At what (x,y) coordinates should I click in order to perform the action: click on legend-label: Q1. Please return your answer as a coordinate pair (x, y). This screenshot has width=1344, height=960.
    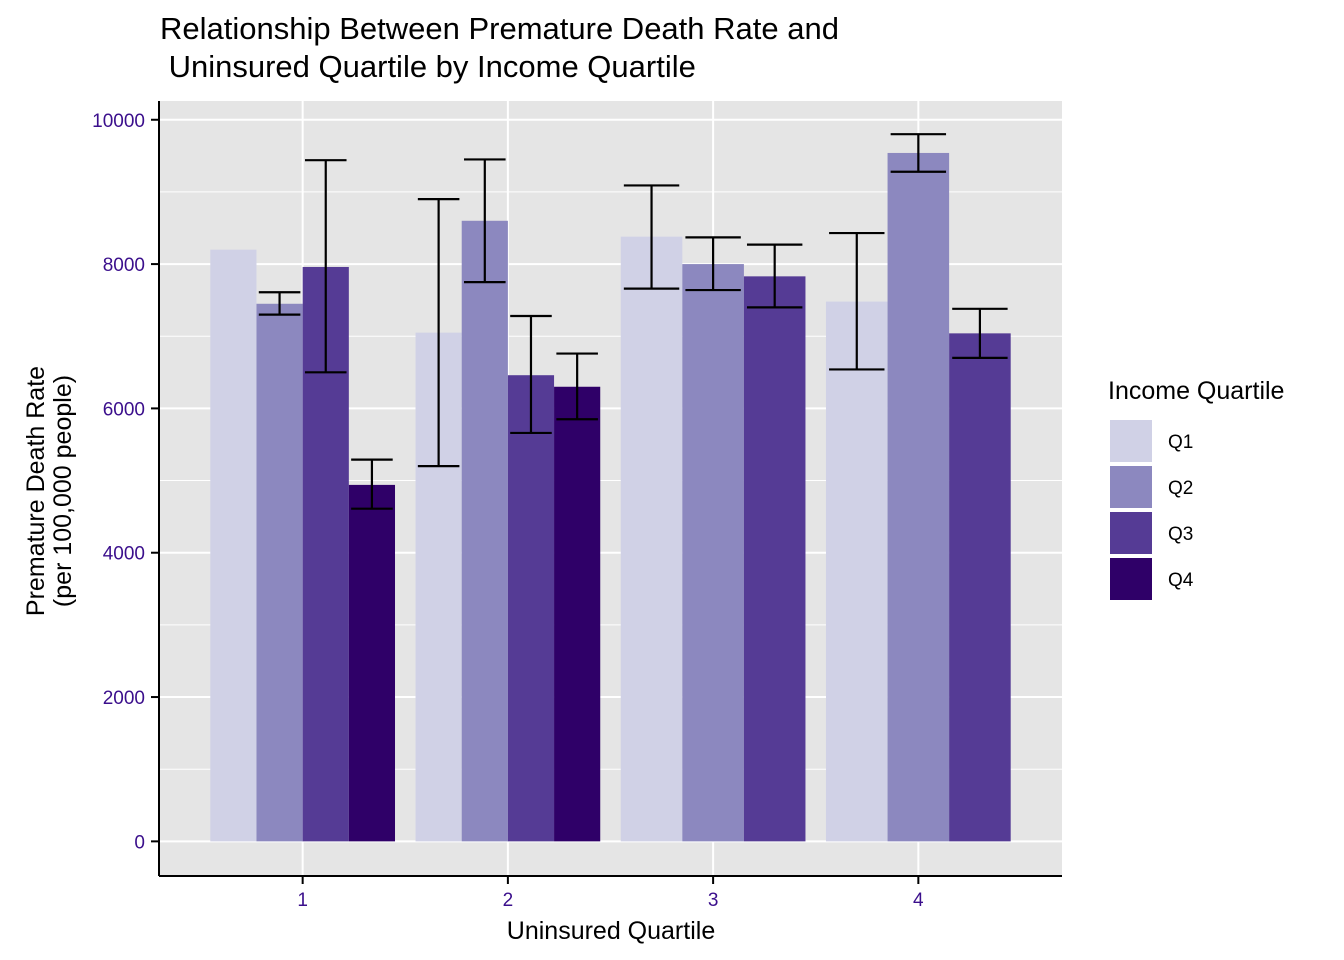
    Looking at the image, I should click on (1180, 442).